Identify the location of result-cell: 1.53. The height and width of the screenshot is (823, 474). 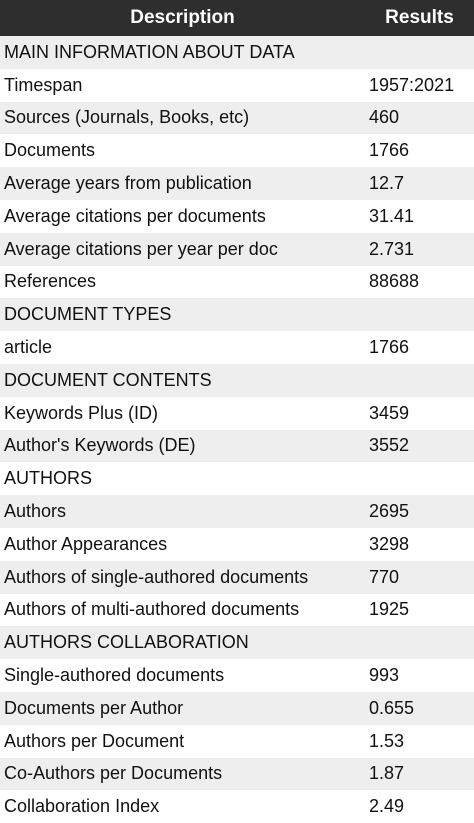
(387, 740).